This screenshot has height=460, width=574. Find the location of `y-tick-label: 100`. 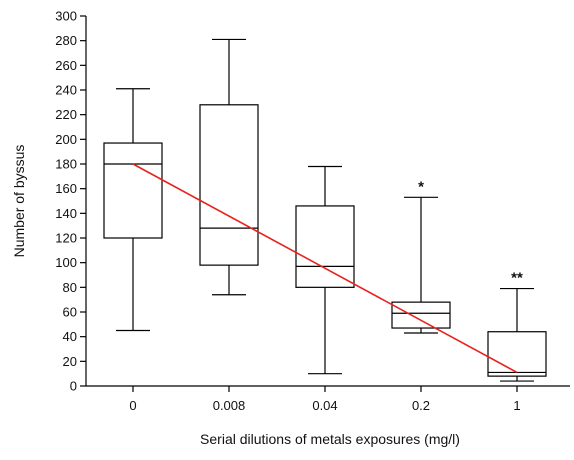

y-tick-label: 100 is located at coordinates (66, 262).